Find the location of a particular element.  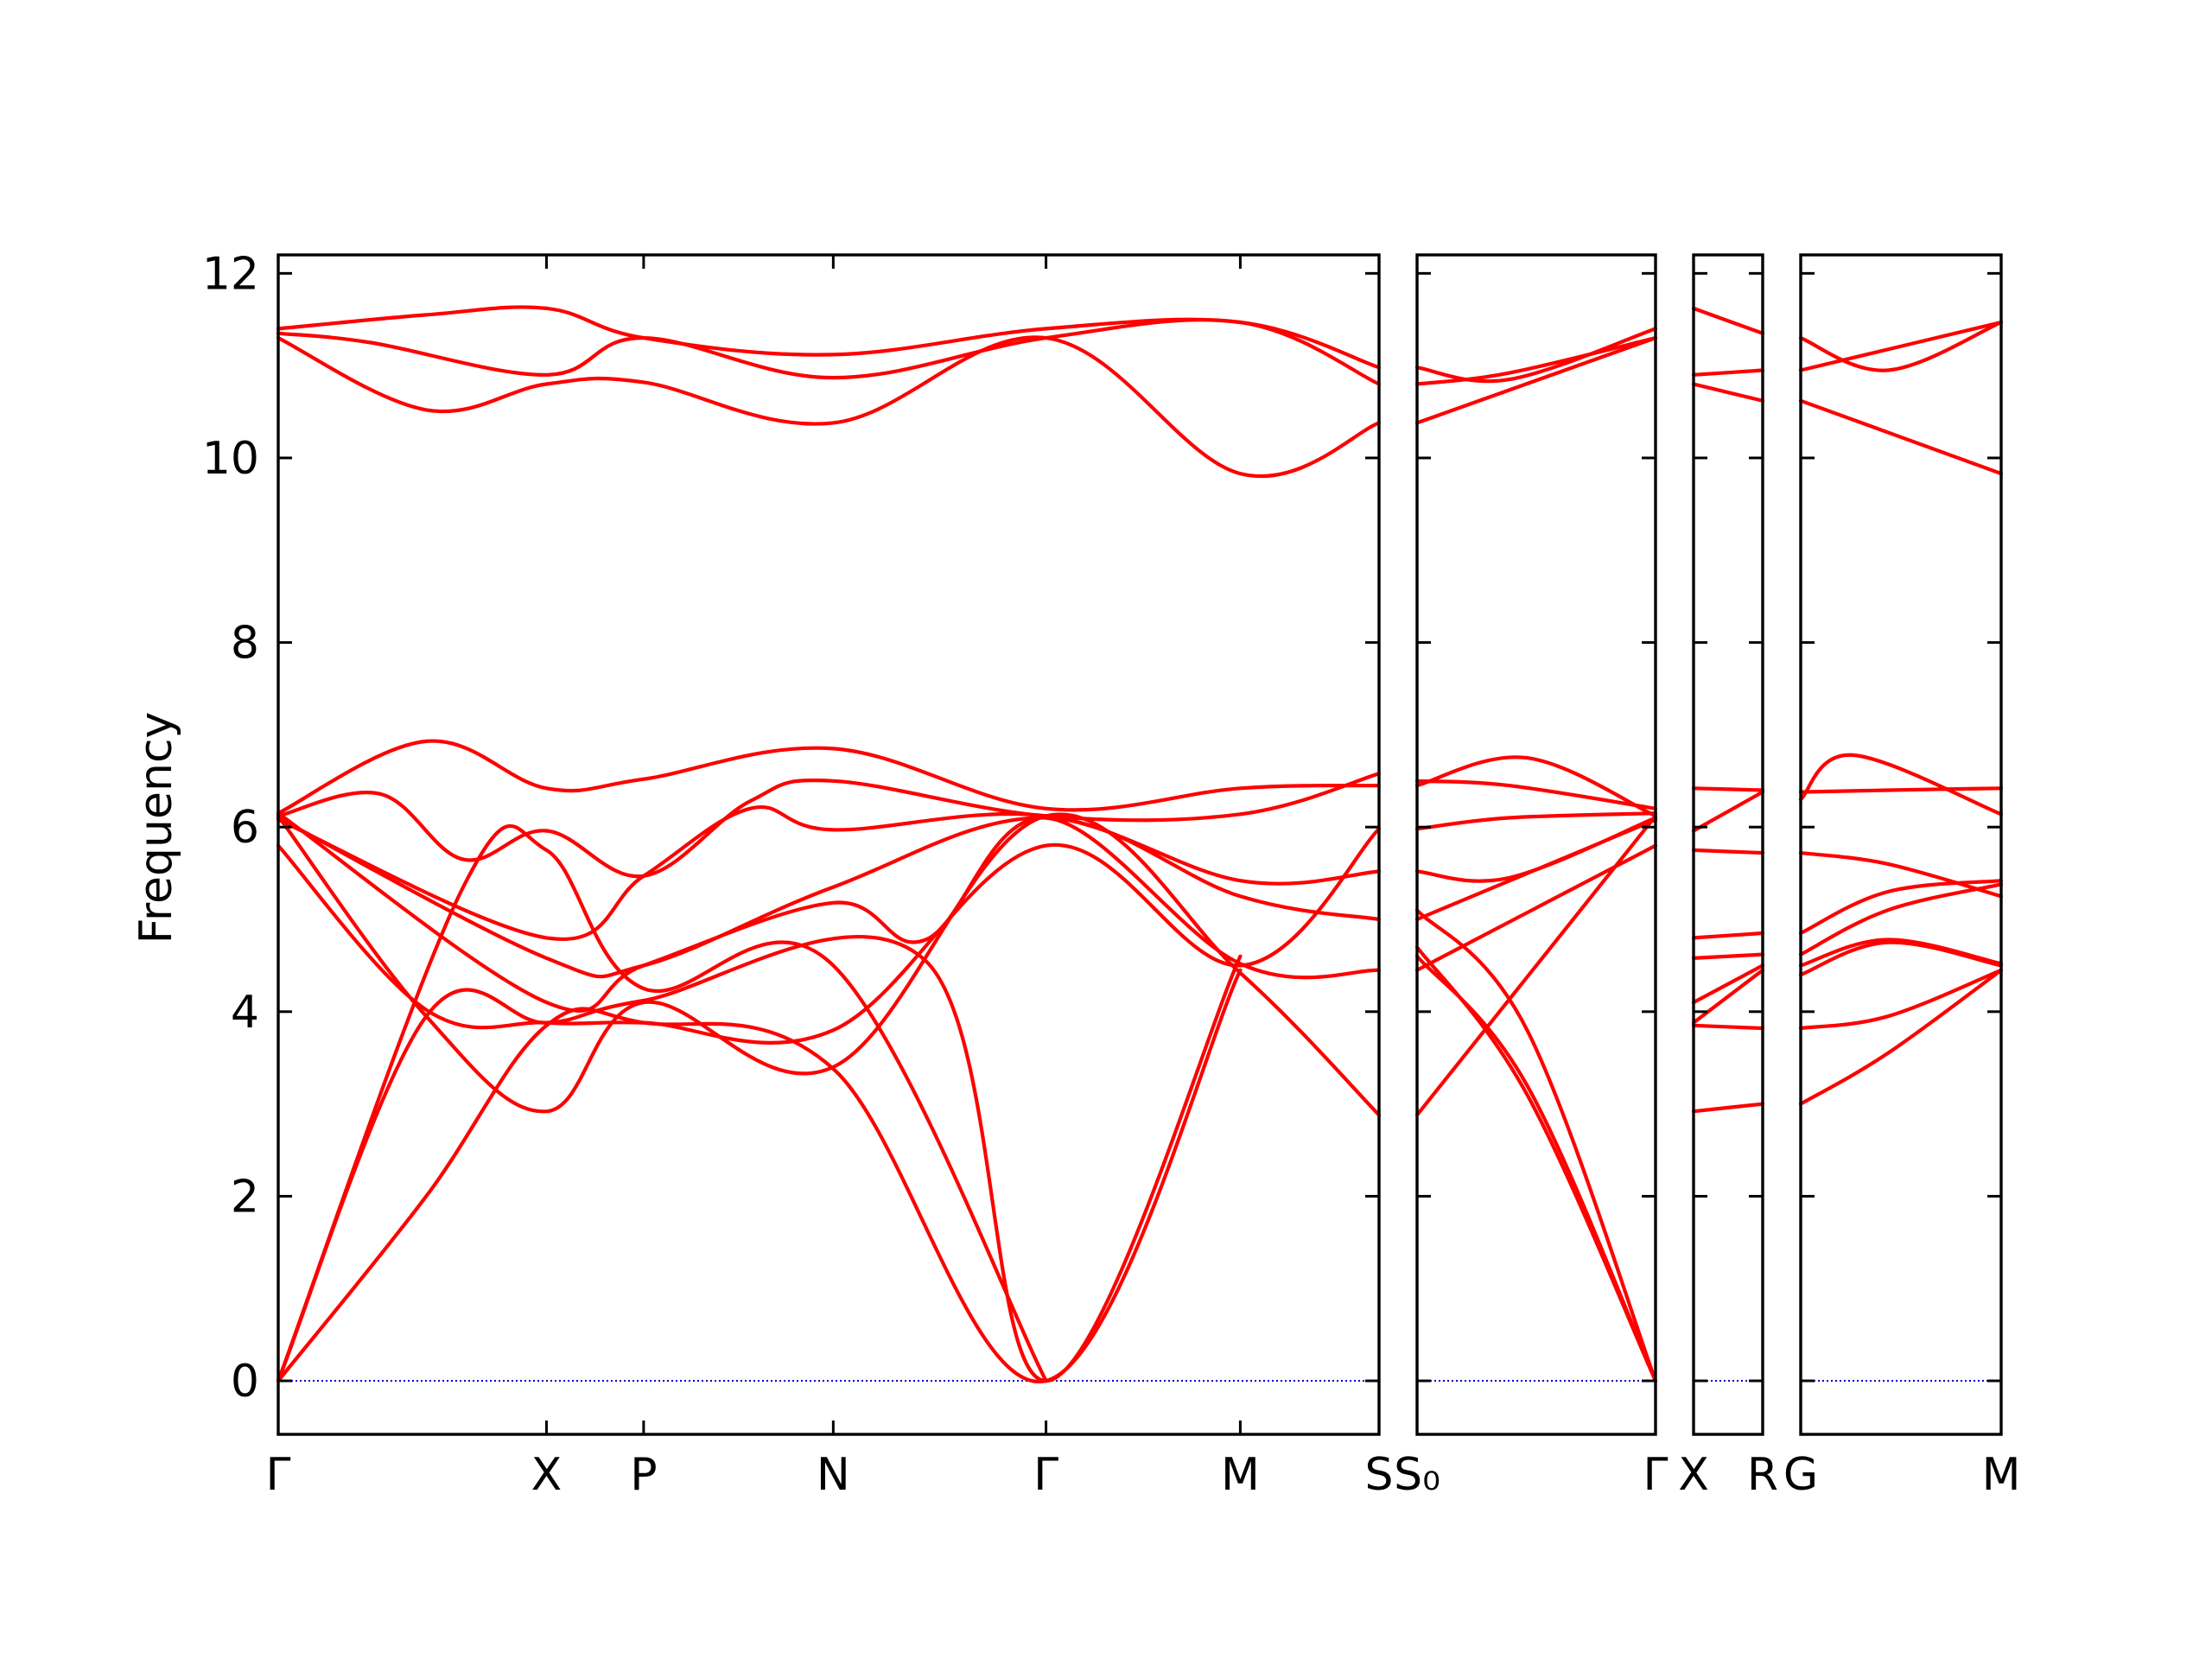

x-tick-label: P is located at coordinates (643, 1475).